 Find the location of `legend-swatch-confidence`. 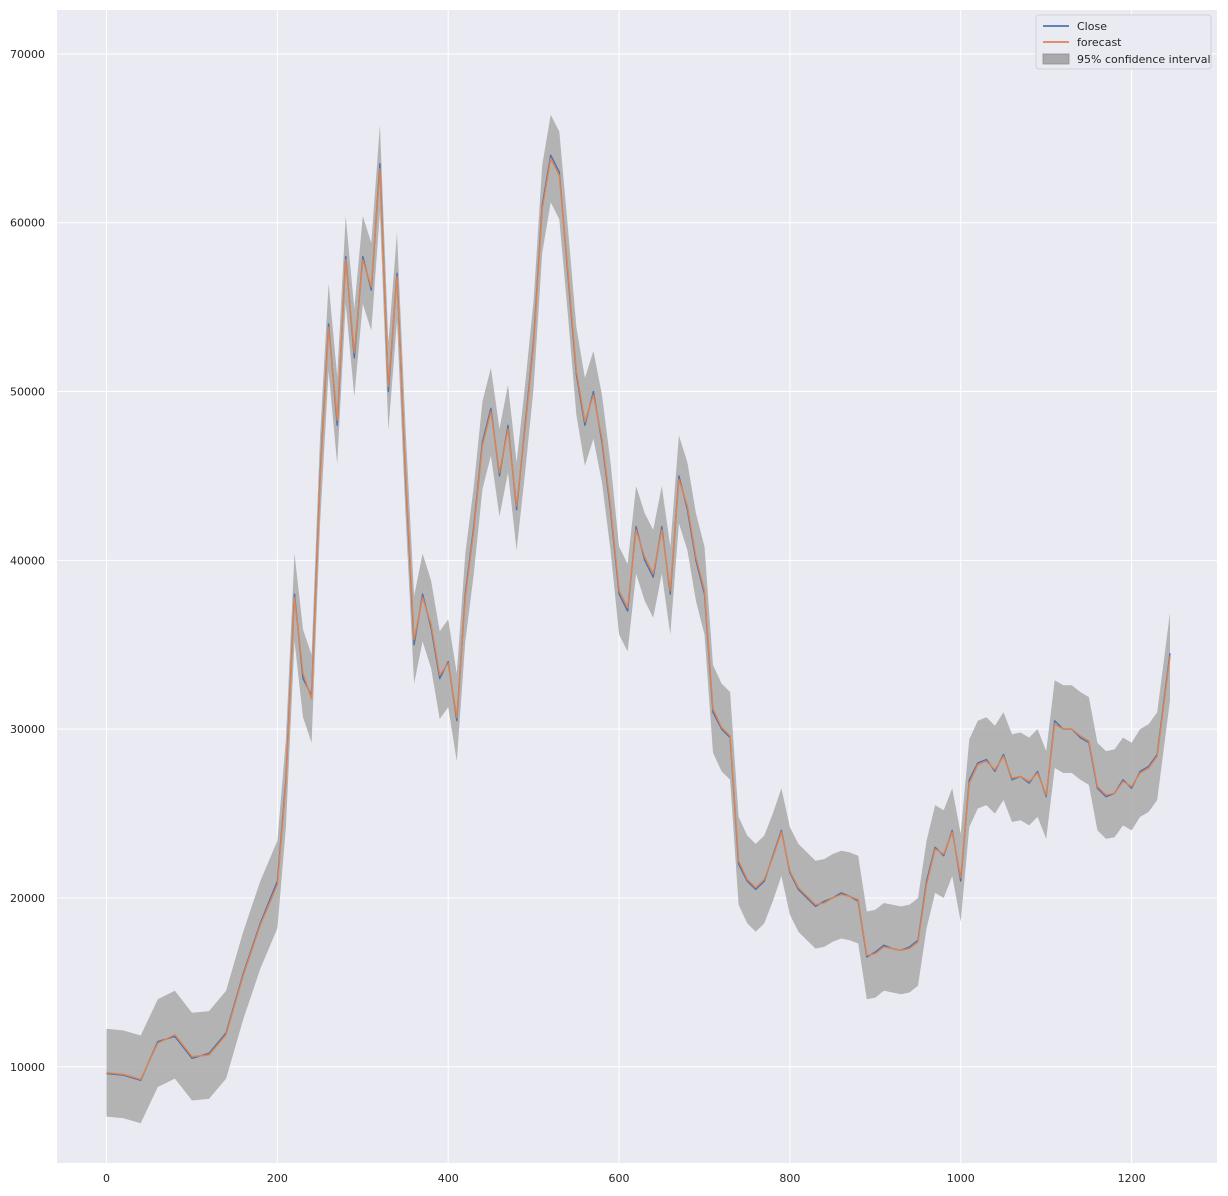

legend-swatch-confidence is located at coordinates (1056, 59).